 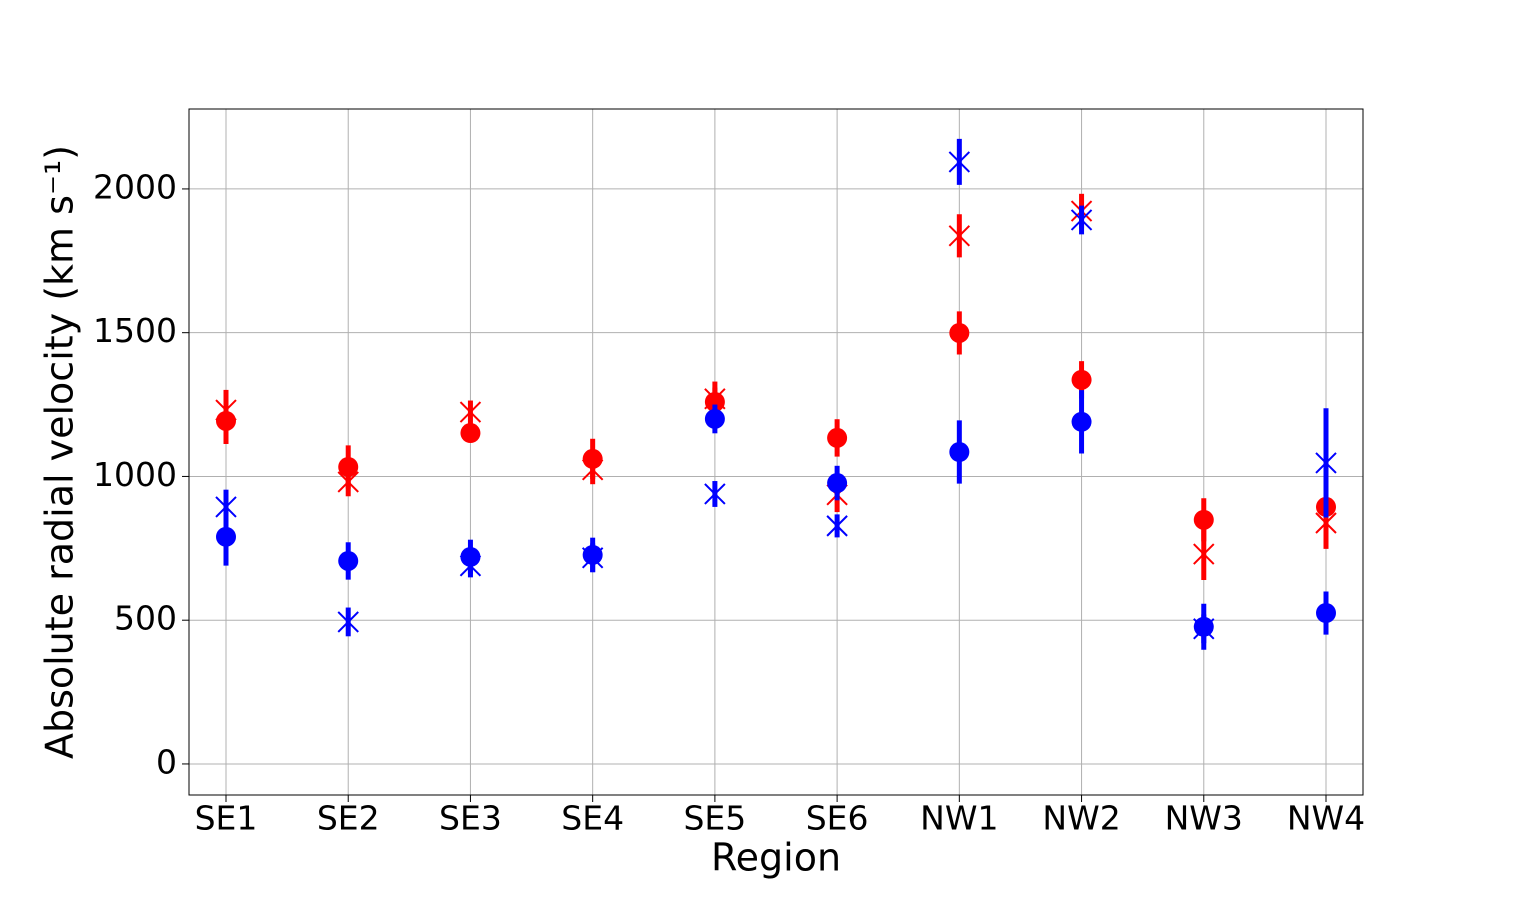 What do you see at coordinates (135, 186) in the screenshot?
I see `y-tick-label: 2000` at bounding box center [135, 186].